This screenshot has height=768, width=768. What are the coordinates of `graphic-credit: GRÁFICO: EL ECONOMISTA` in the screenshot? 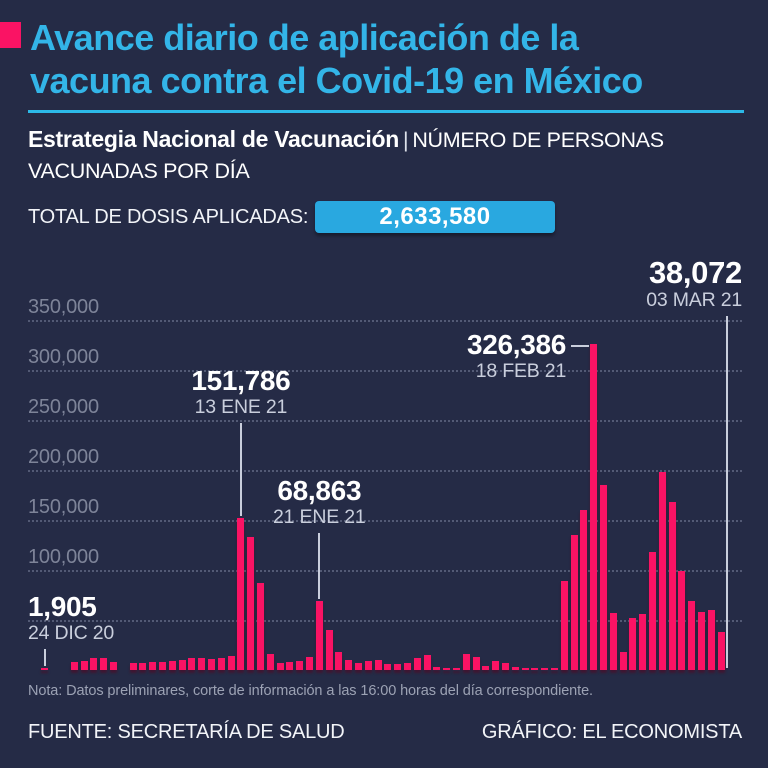 It's located at (611, 732).